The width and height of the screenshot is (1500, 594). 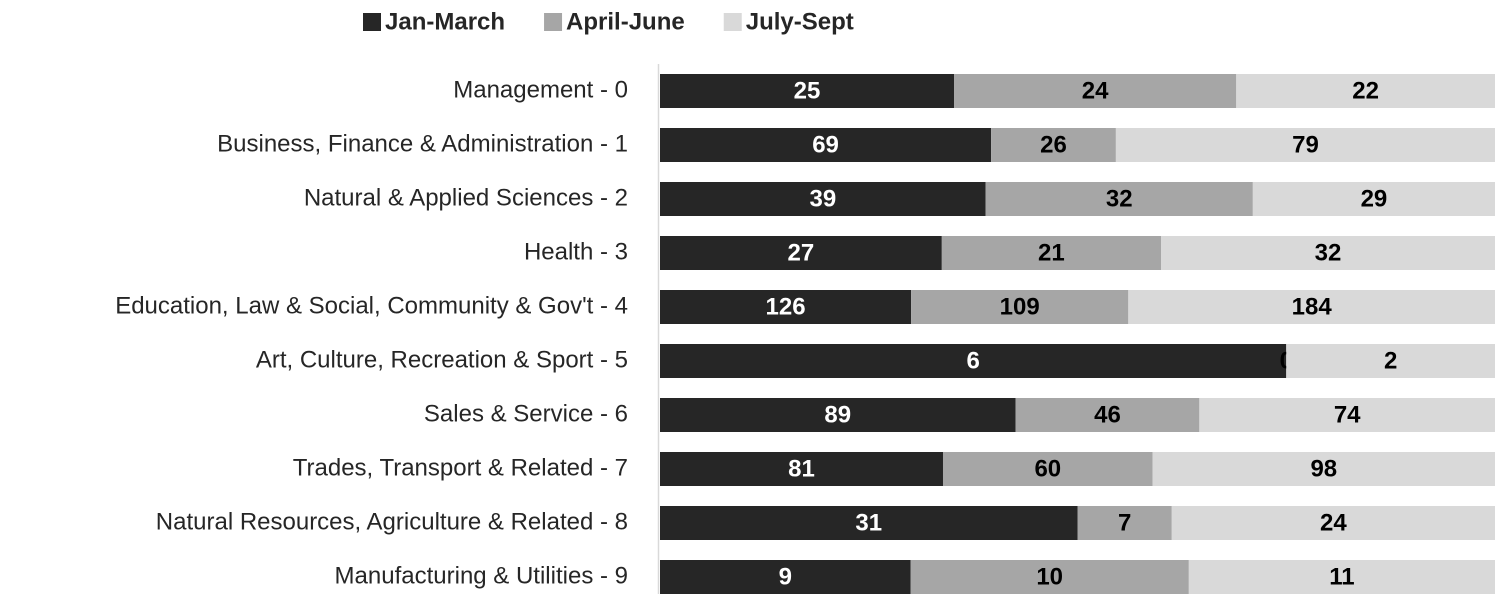 I want to click on data-label: 6, so click(x=972, y=360).